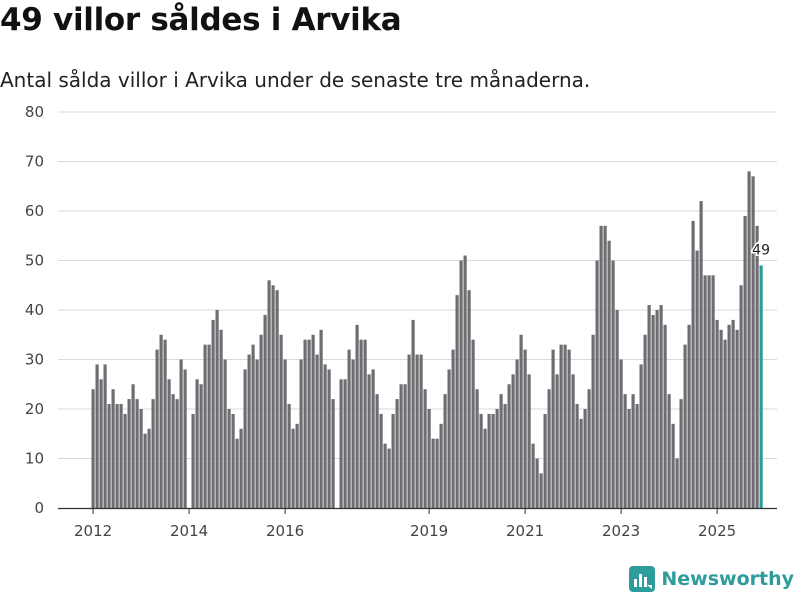 The height and width of the screenshot is (600, 800). What do you see at coordinates (621, 531) in the screenshot?
I see `x-tick-label: 2023` at bounding box center [621, 531].